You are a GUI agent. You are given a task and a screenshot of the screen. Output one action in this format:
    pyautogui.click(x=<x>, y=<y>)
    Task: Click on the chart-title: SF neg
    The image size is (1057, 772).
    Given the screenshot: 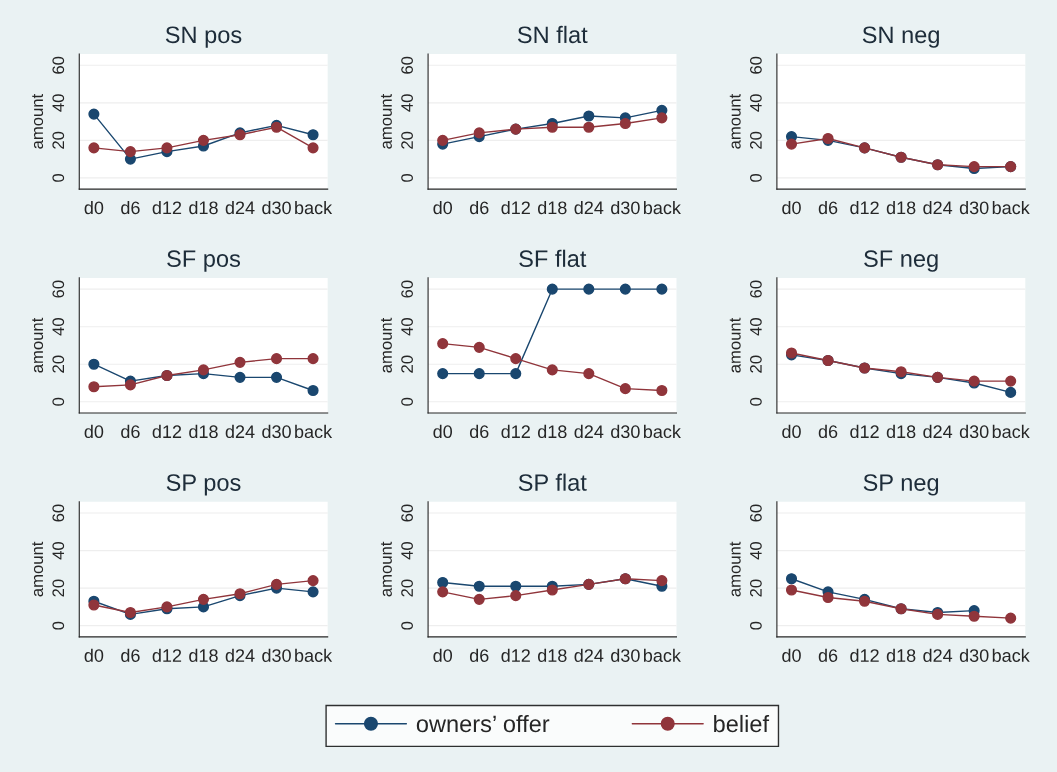 What is the action you would take?
    pyautogui.click(x=901, y=261)
    